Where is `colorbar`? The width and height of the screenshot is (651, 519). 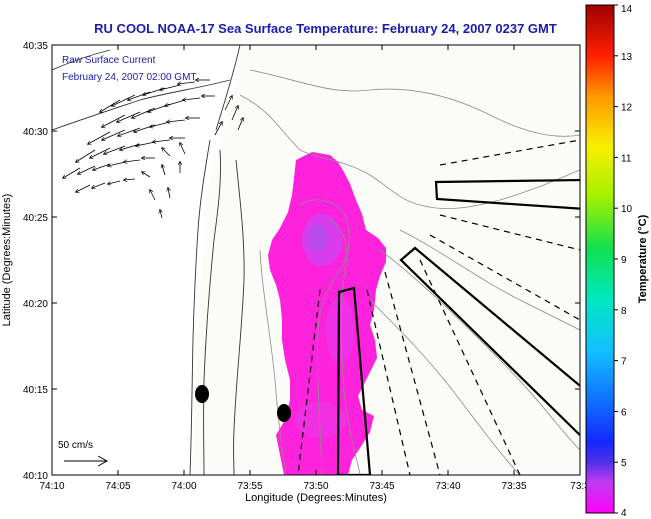
colorbar is located at coordinates (600, 259).